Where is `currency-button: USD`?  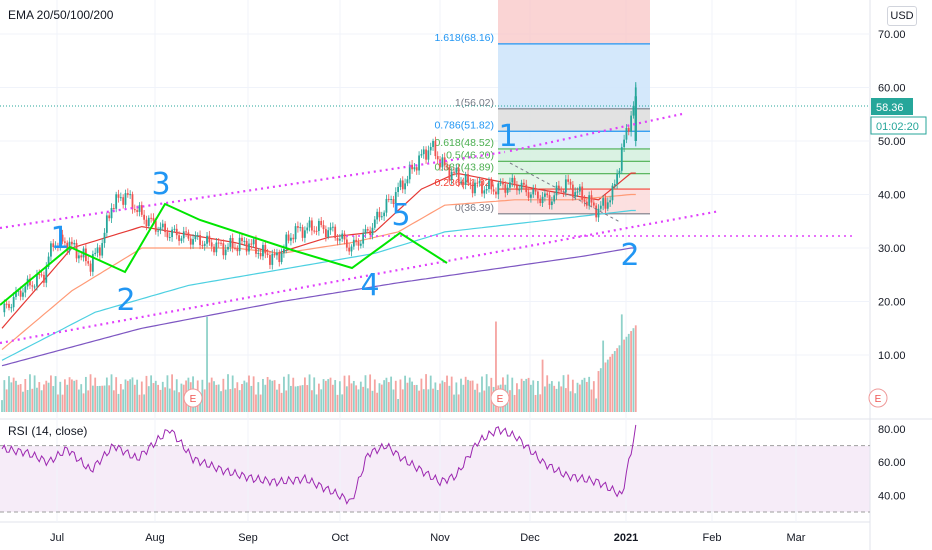
currency-button: USD is located at coordinates (902, 16).